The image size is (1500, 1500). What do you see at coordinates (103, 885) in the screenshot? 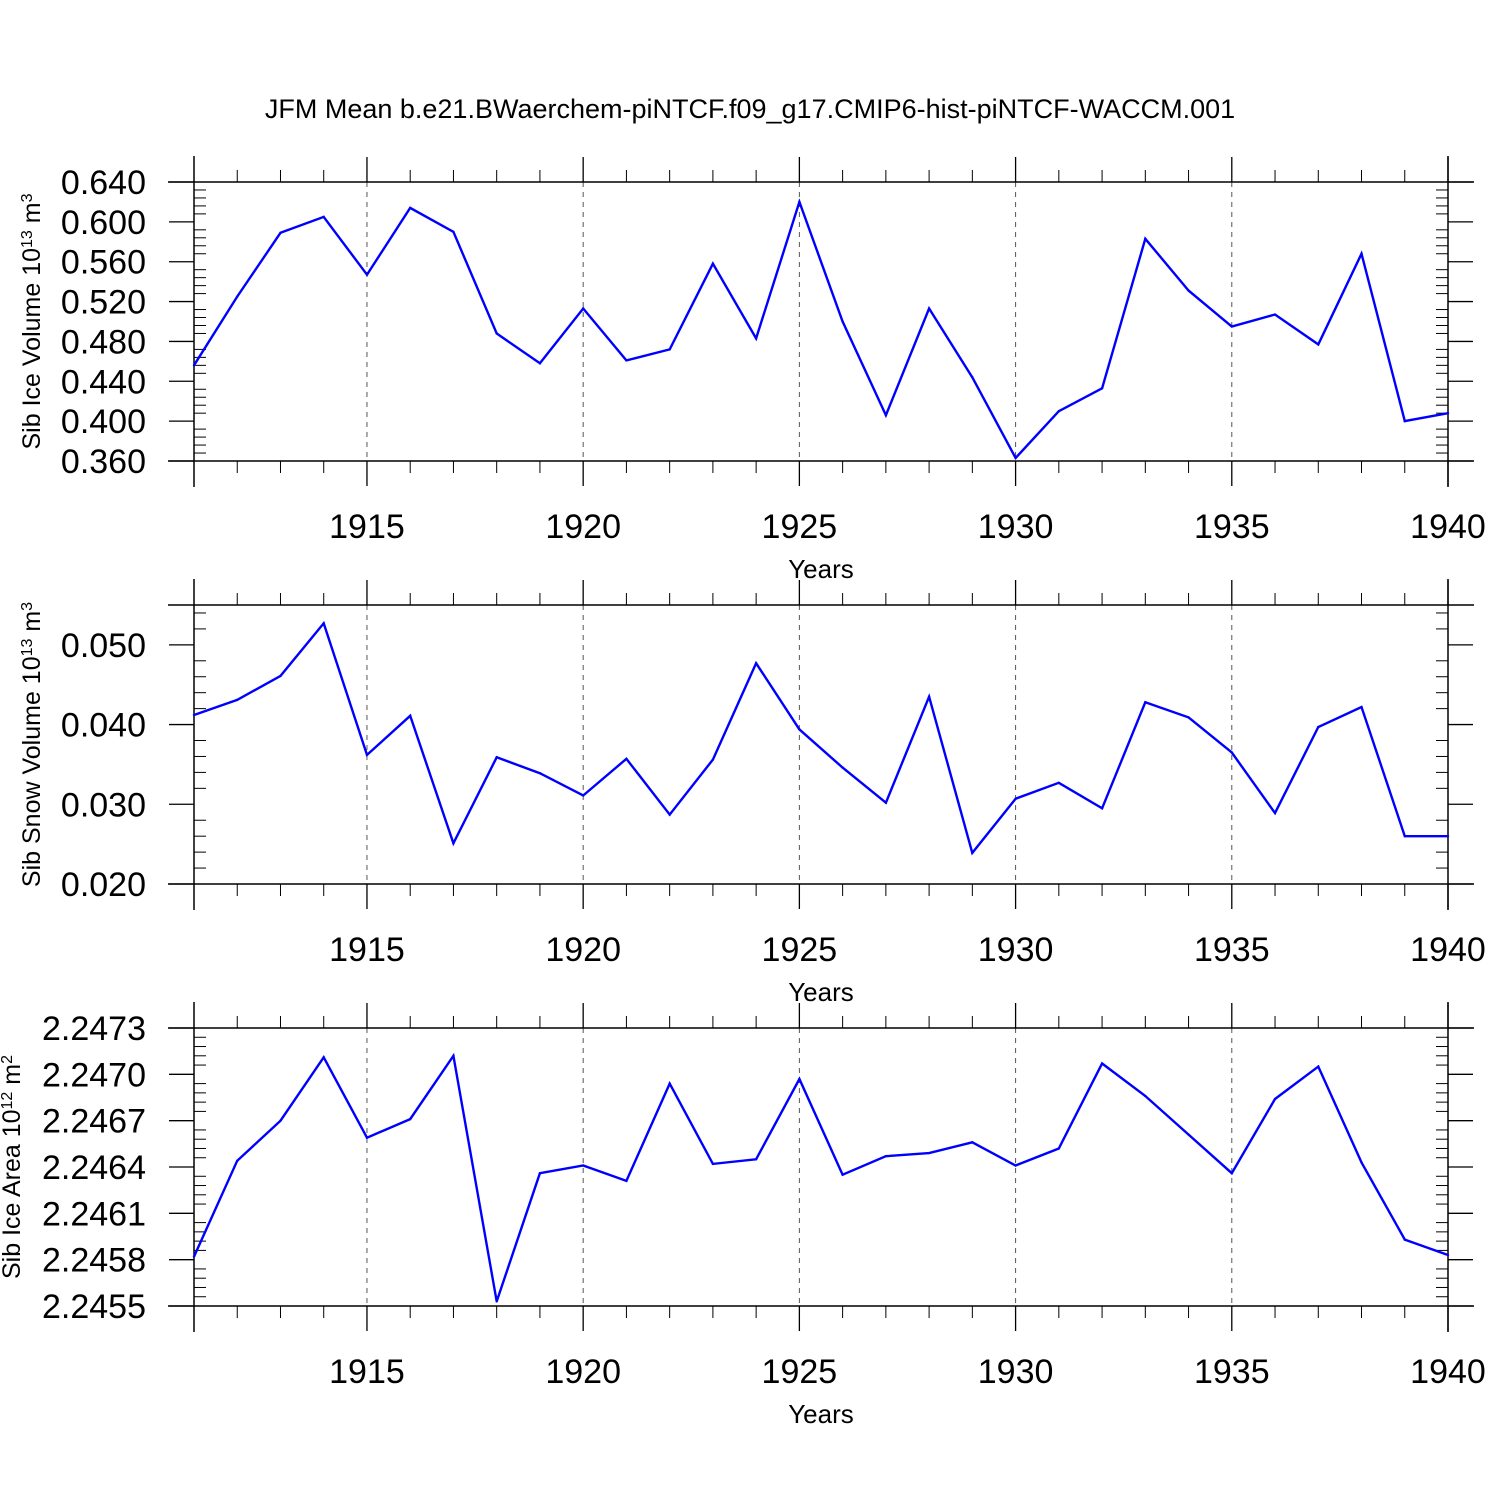
I see `y-tick-label: 0.020` at bounding box center [103, 885].